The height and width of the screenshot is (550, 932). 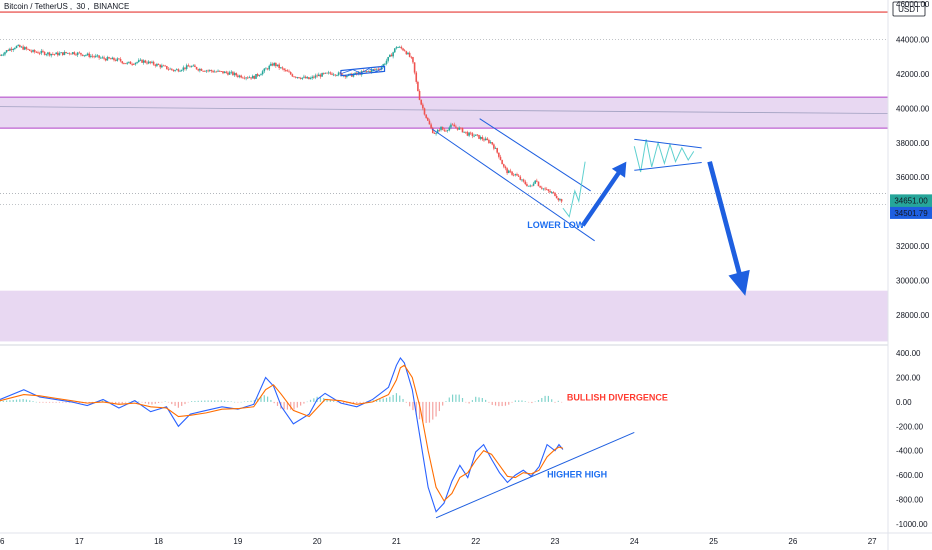 What do you see at coordinates (88, 6) in the screenshot?
I see `title-sep-2: ,` at bounding box center [88, 6].